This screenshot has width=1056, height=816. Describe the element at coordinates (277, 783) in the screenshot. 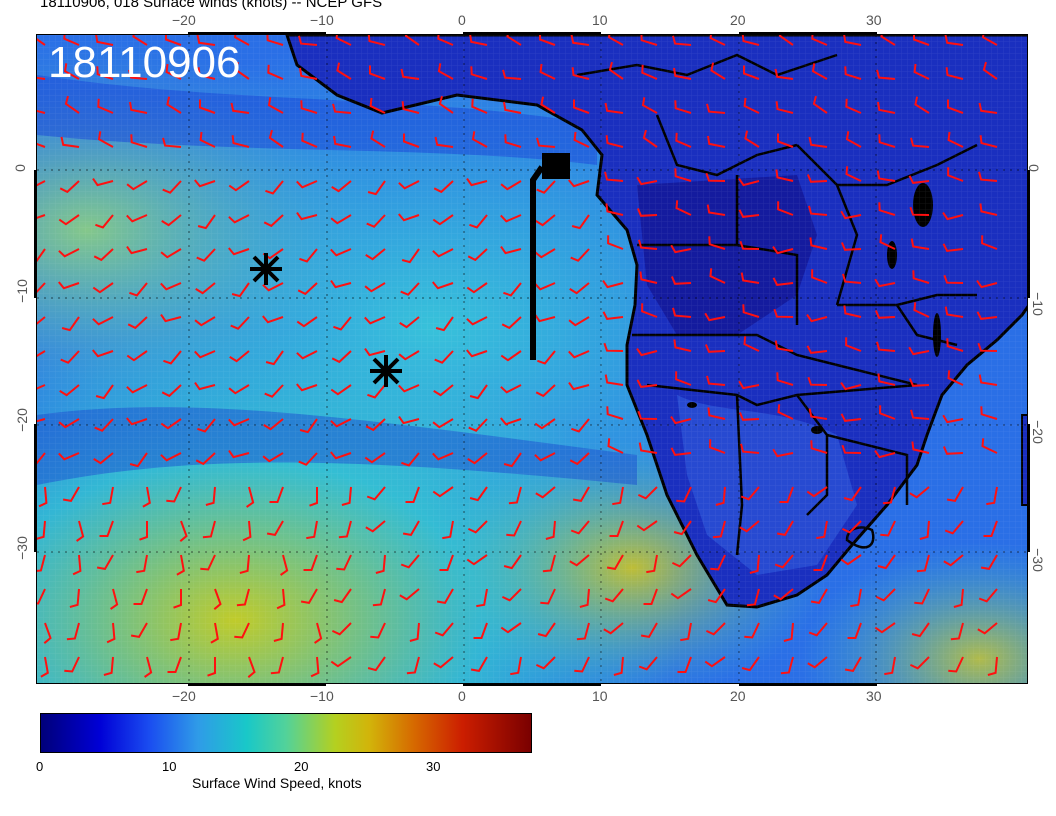

I see `colorbar-label: Surface Wind Speed, knots` at that location.